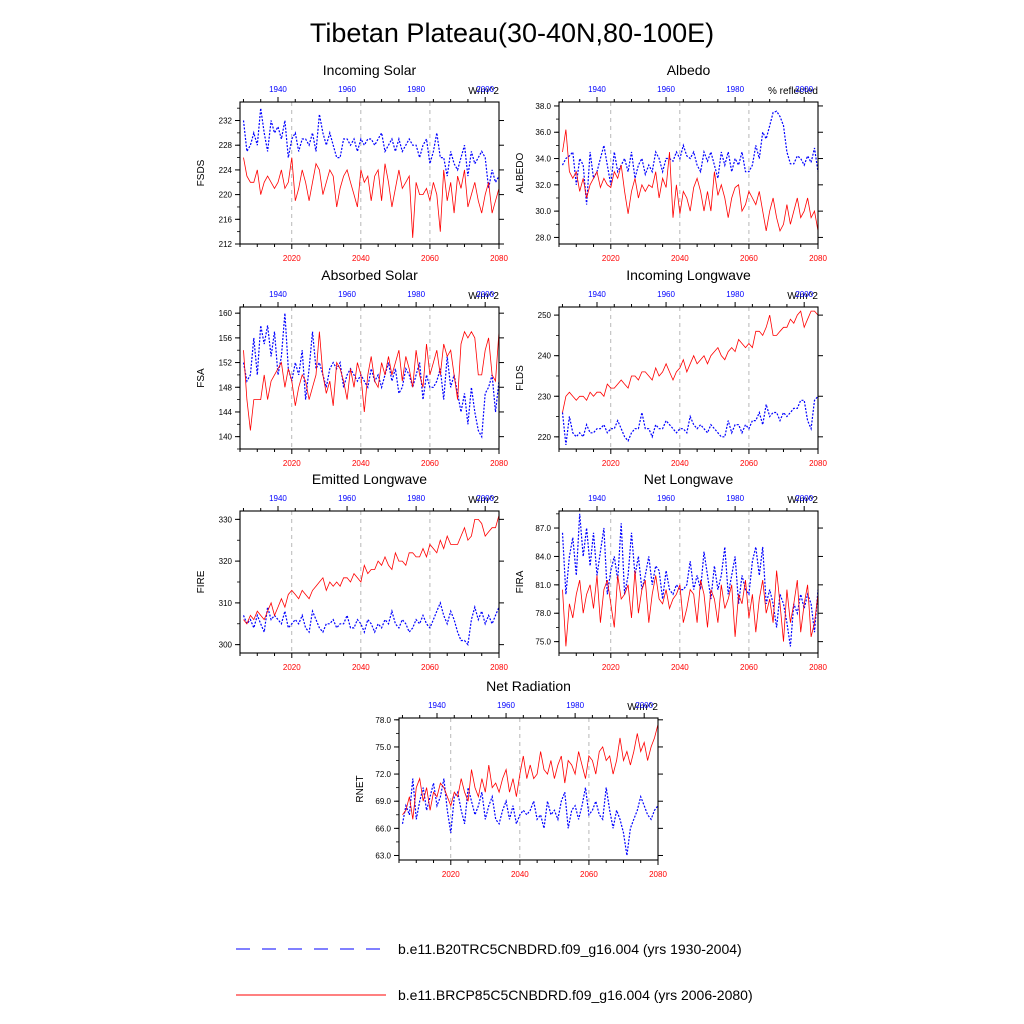 The image size is (1024, 1024). Describe the element at coordinates (543, 211) in the screenshot. I see `y-tick-label-albedo: 30.0` at that location.